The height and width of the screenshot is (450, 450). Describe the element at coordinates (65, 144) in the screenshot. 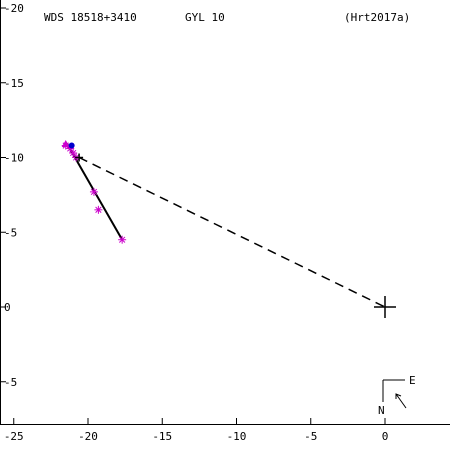

I see `triangle-marker` at that location.